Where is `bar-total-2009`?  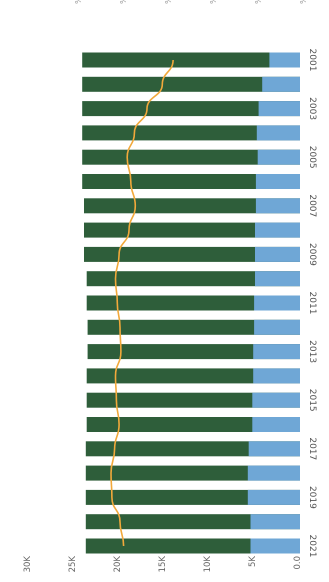
bar-total-2009 is located at coordinates (192, 254).